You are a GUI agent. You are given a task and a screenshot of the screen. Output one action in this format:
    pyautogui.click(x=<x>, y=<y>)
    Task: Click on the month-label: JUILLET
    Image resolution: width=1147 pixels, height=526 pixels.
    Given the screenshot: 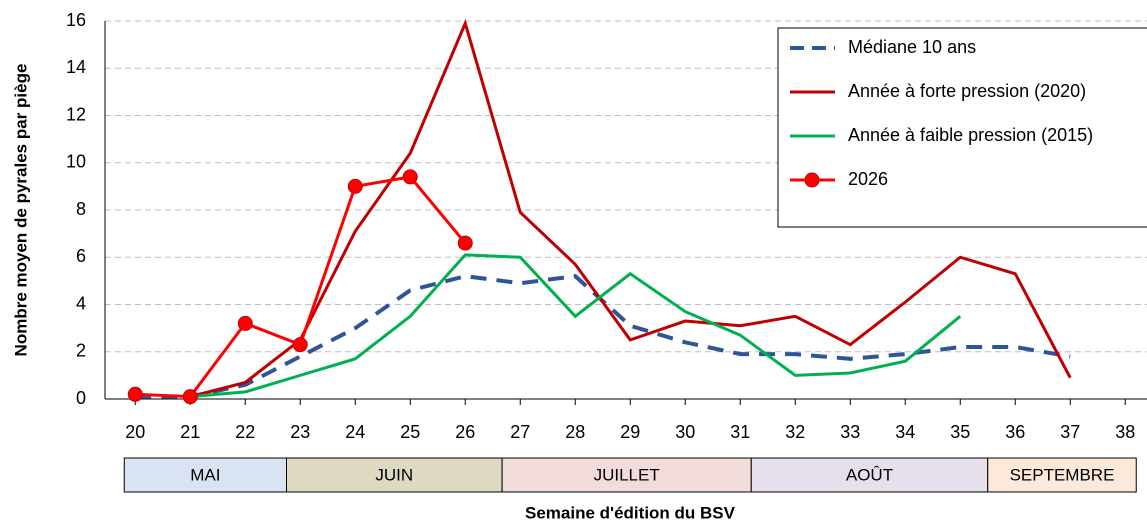 What is the action you would take?
    pyautogui.click(x=627, y=474)
    